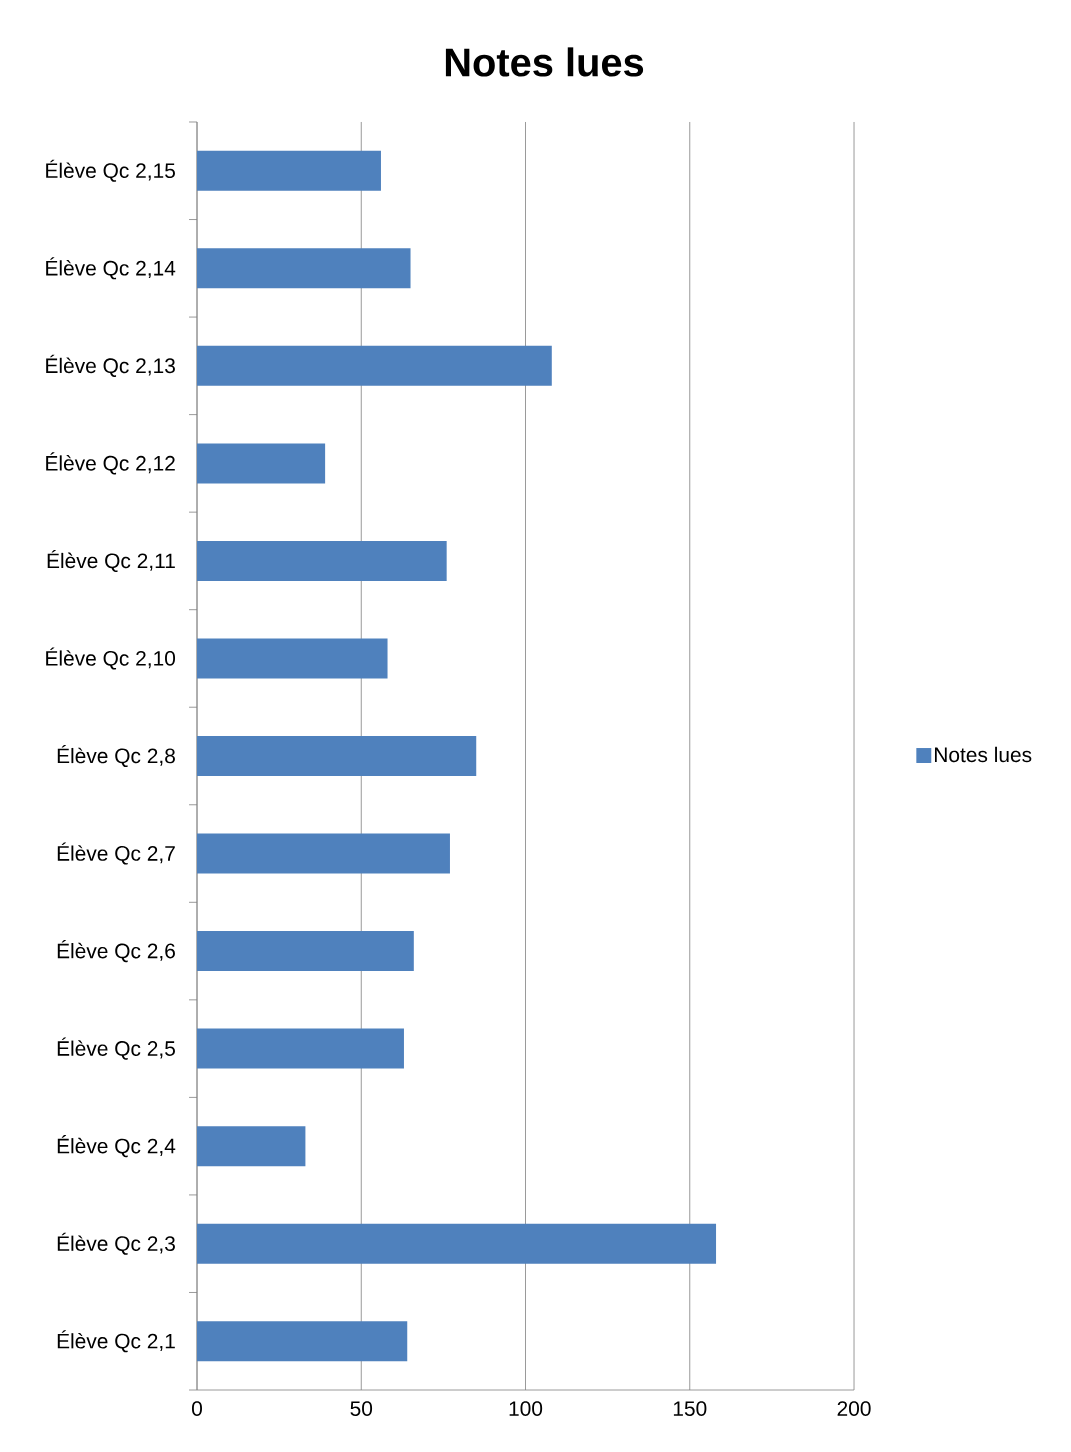 The width and height of the screenshot is (1071, 1452). I want to click on y-tick-label: Élève Qc 2,4, so click(116, 1146).